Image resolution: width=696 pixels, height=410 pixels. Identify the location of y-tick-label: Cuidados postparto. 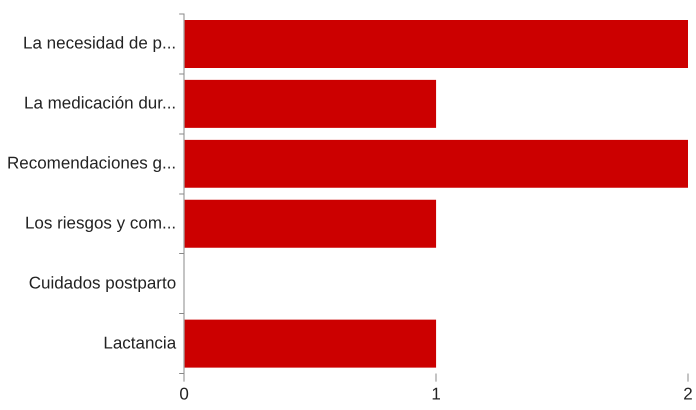
(102, 282).